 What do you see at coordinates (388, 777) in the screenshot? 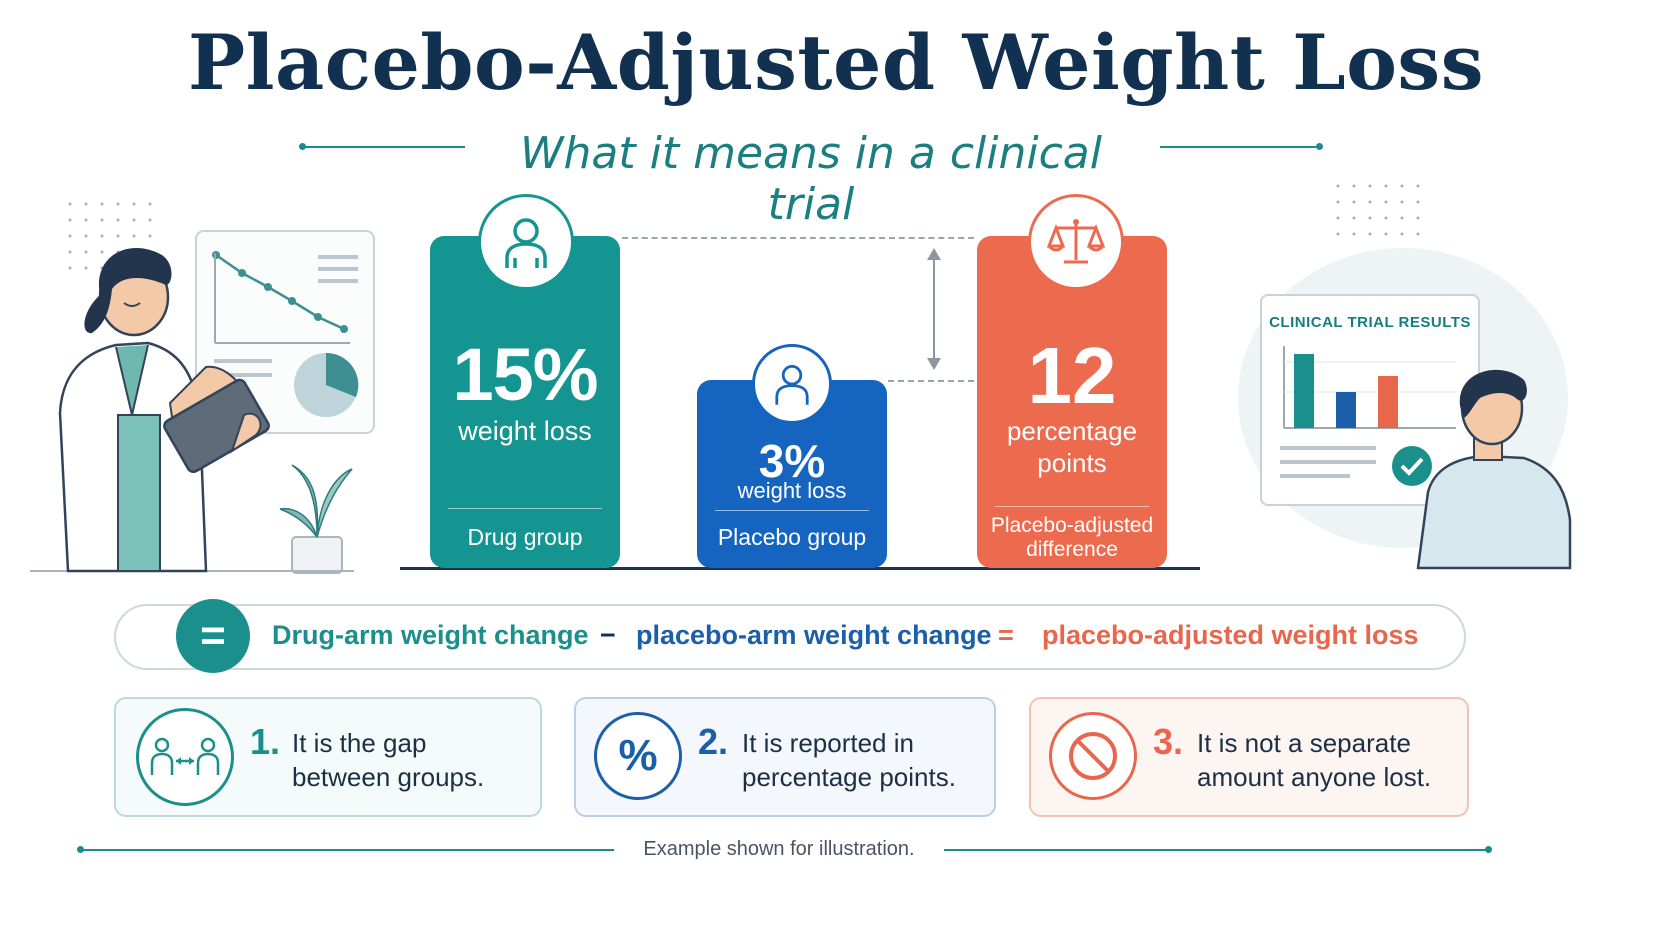
I see `card-1-line2: between groups.` at bounding box center [388, 777].